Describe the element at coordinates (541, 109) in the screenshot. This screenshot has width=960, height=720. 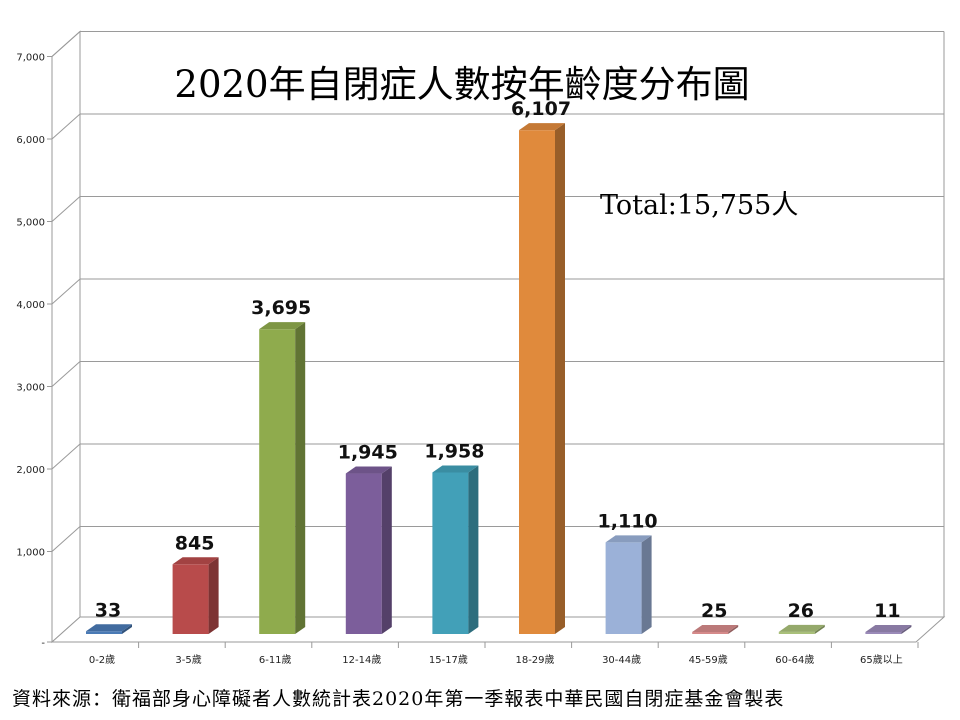
I see `value-label: 6,107` at that location.